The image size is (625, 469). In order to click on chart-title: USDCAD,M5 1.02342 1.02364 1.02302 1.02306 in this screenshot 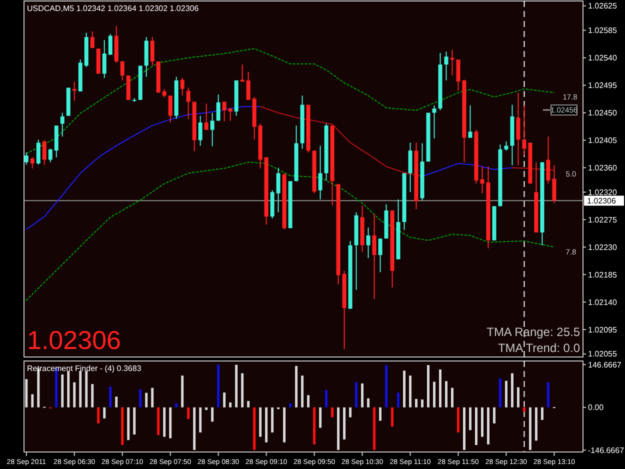, I will do `click(113, 8)`.